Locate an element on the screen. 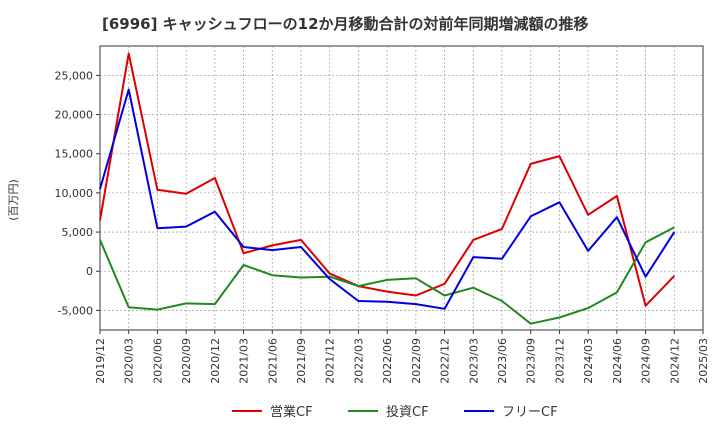 Image resolution: width=720 pixels, height=440 pixels. x-tick-label: 2024/03 is located at coordinates (588, 361).